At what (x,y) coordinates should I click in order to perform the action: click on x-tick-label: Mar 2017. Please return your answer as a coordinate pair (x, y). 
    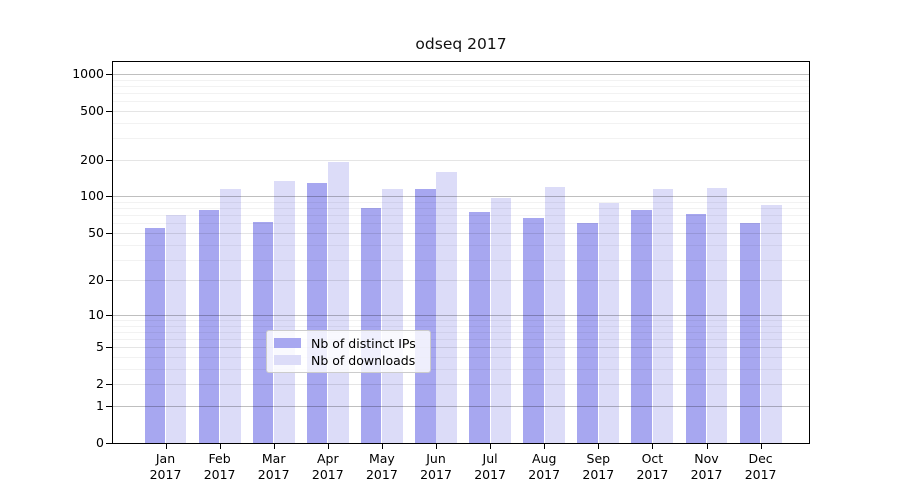
    Looking at the image, I should click on (273, 466).